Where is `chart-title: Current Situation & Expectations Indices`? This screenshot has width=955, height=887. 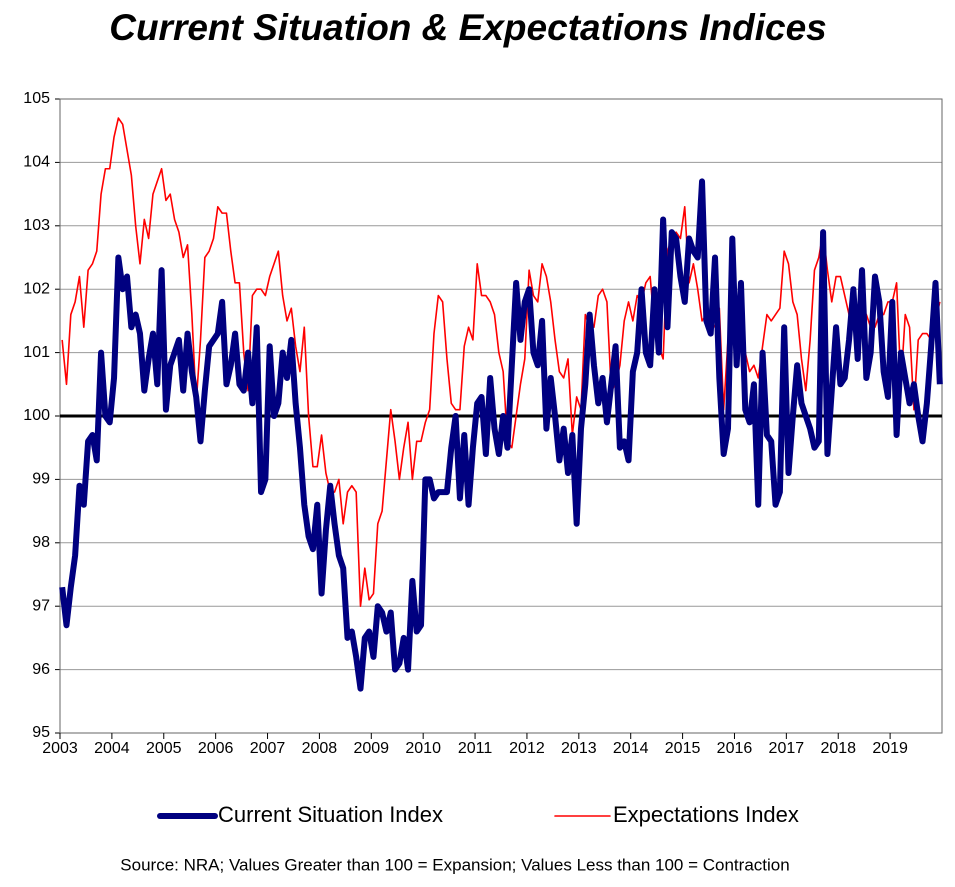 chart-title: Current Situation & Expectations Indices is located at coordinates (468, 27).